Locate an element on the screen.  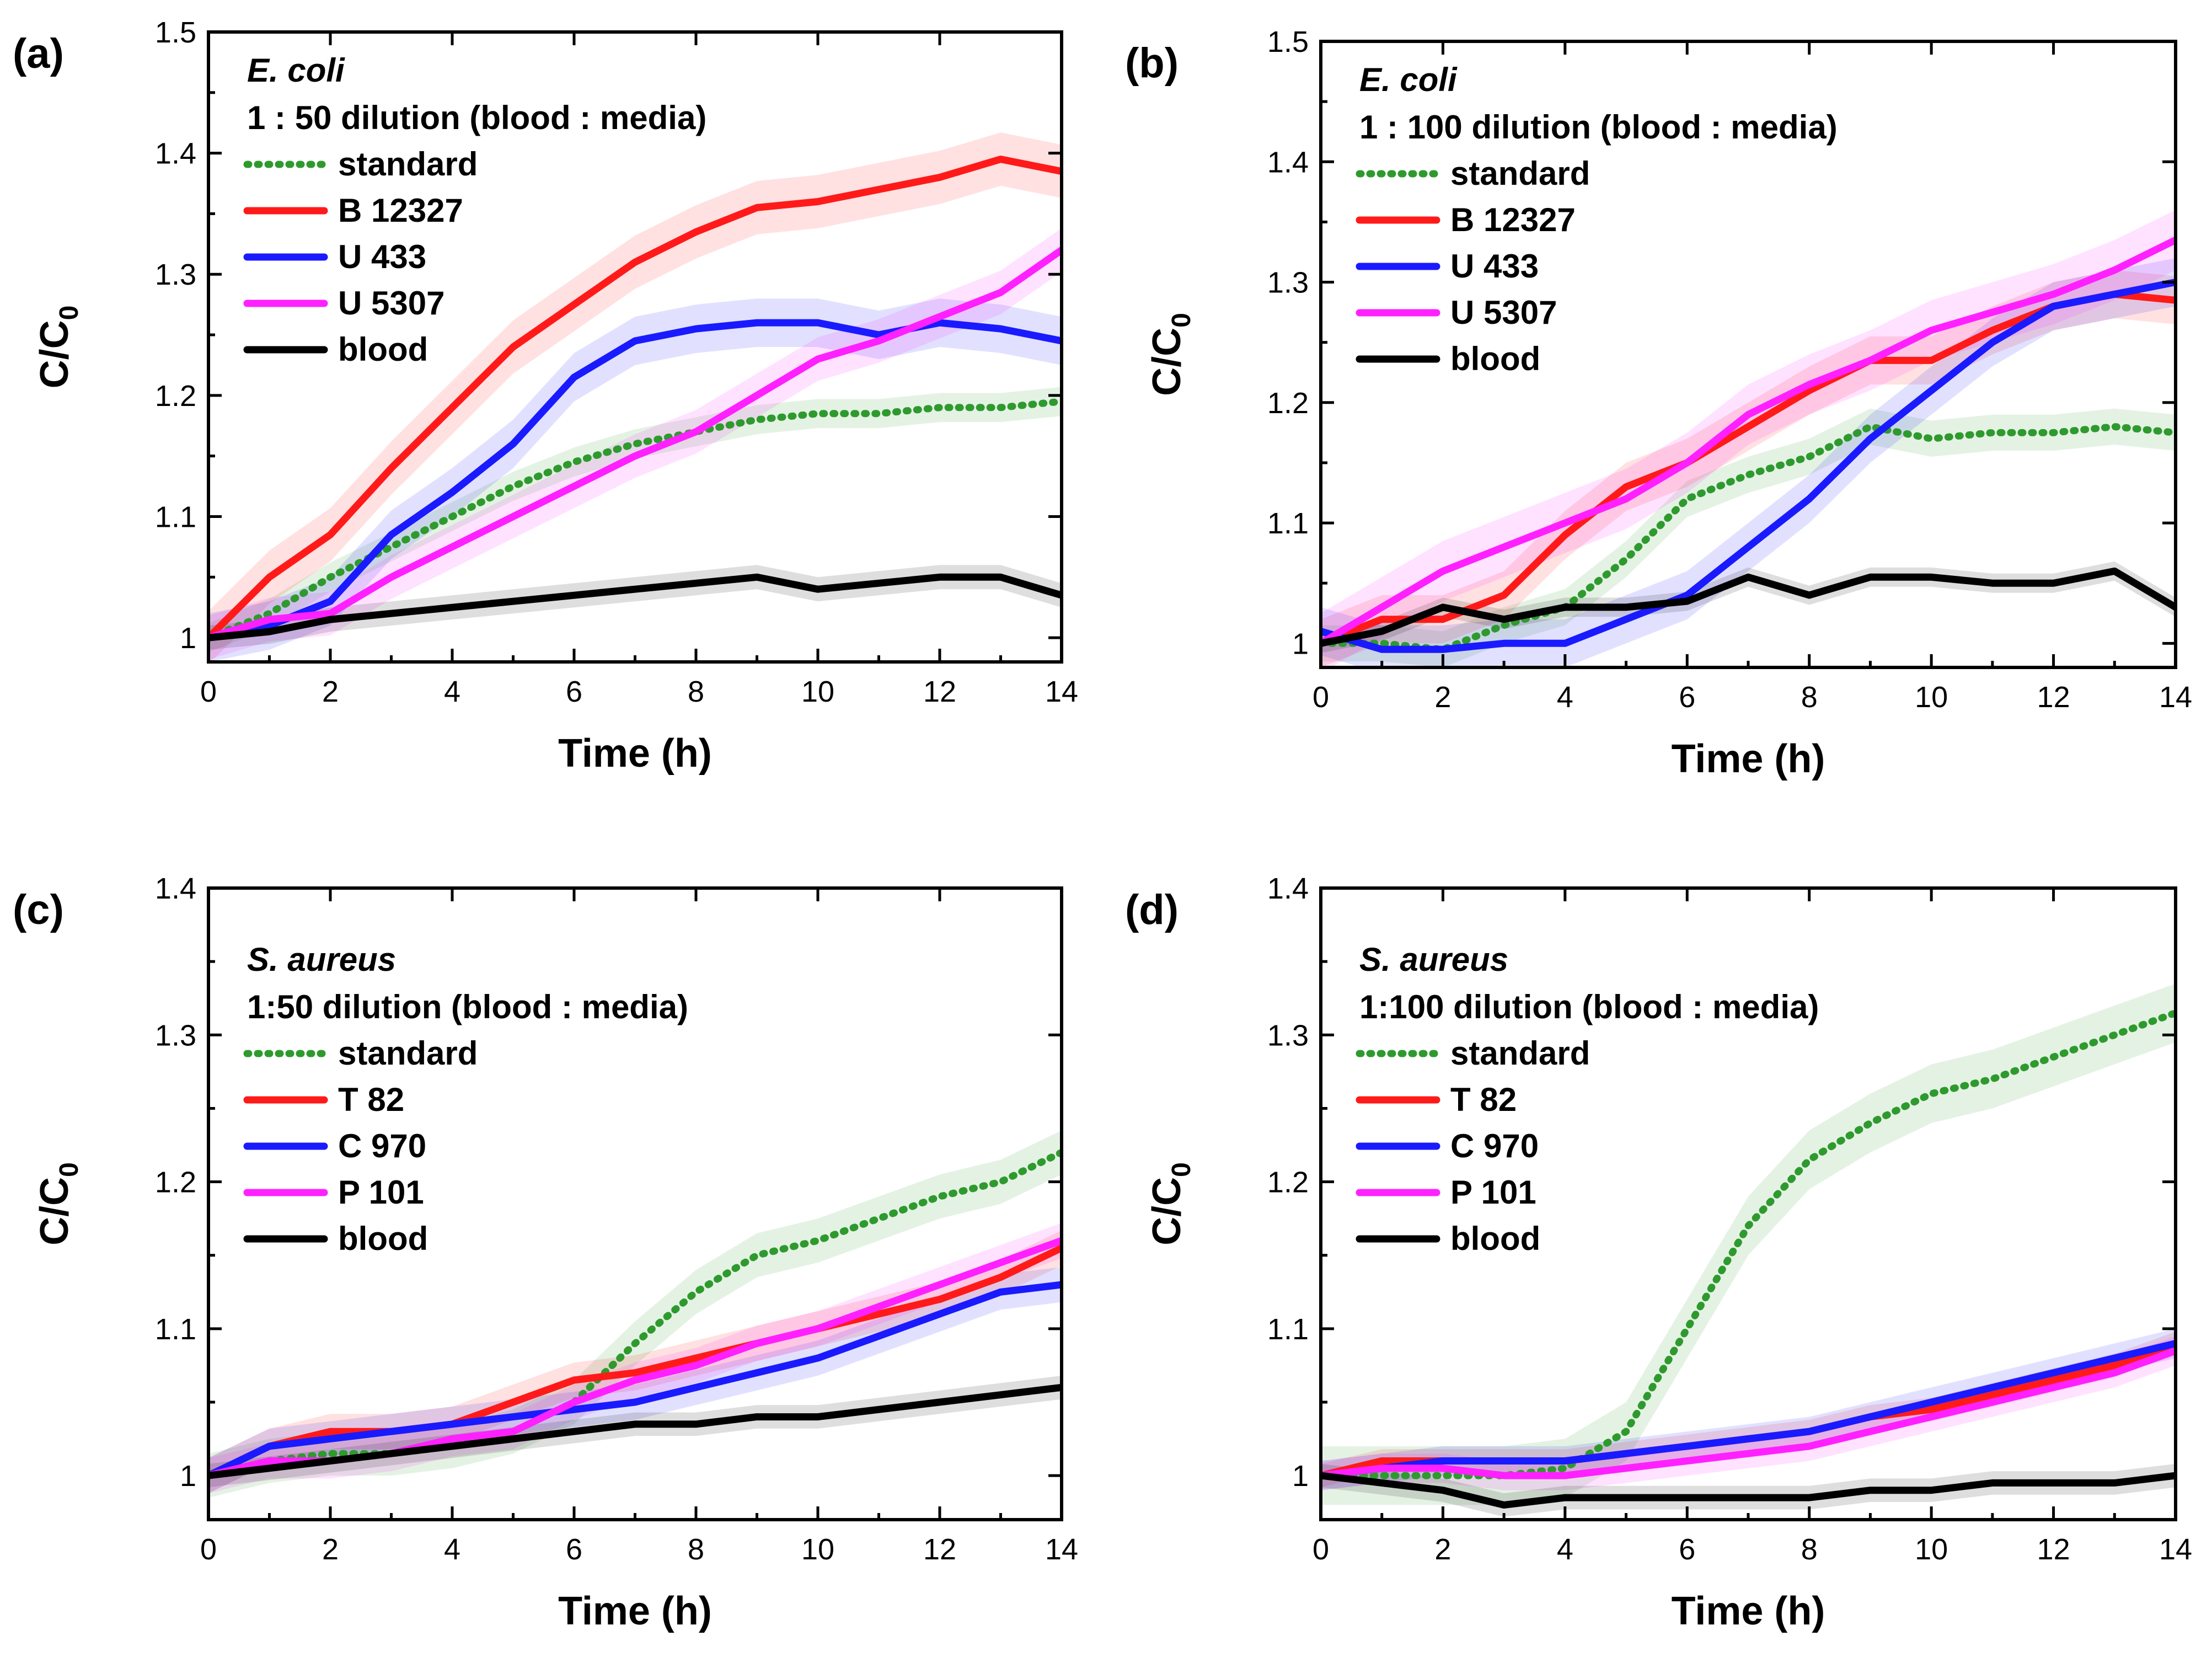
legend-organism: S. aureus is located at coordinates (1433, 959).